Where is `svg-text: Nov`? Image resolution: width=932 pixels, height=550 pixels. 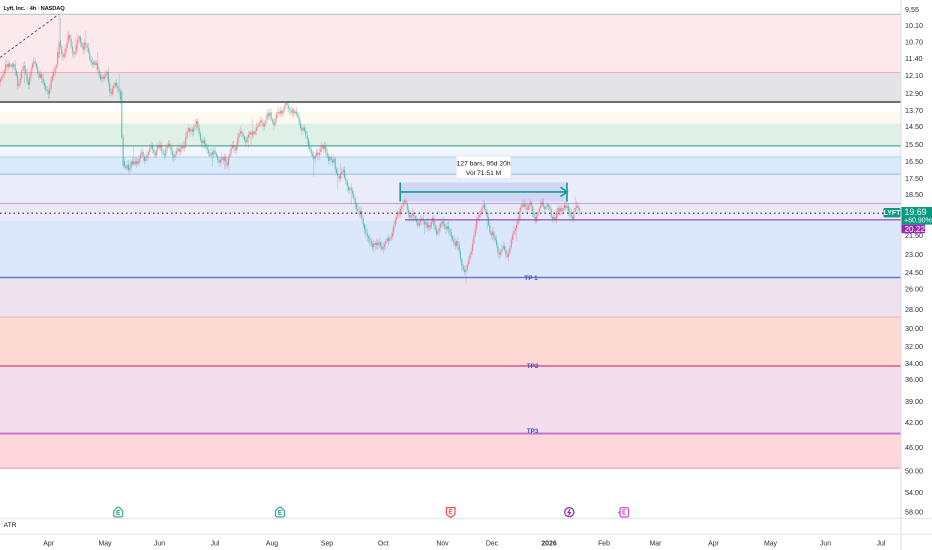
svg-text: Nov is located at coordinates (442, 543).